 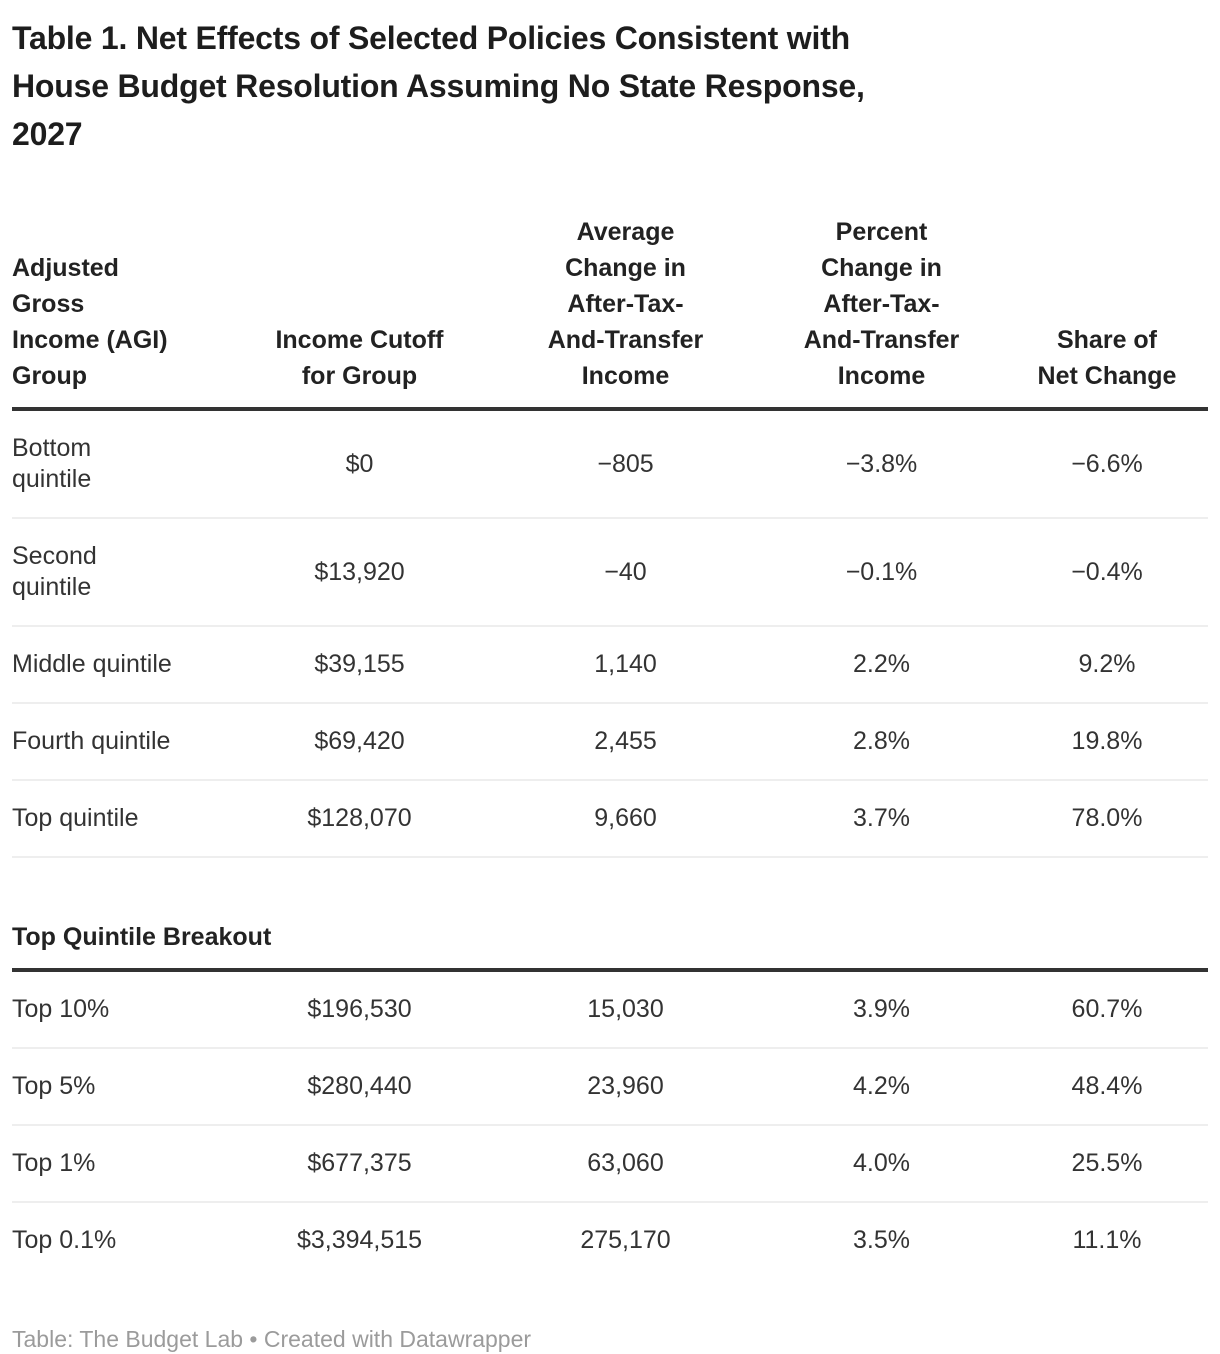 I want to click on cell-avg-change: 275,170, so click(x=625, y=1240).